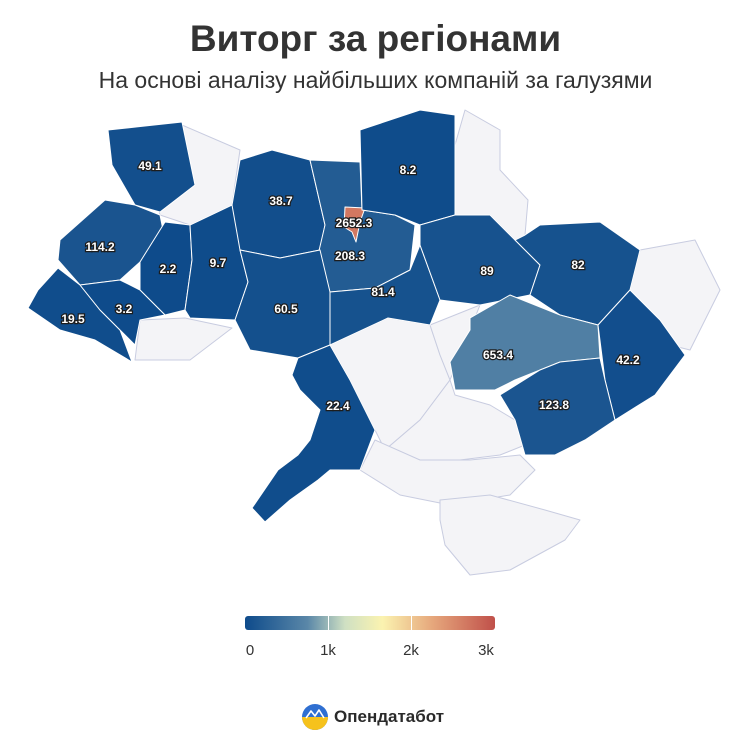 Image resolution: width=751 pixels, height=744 pixels. I want to click on legend-label-3k: 3k, so click(486, 650).